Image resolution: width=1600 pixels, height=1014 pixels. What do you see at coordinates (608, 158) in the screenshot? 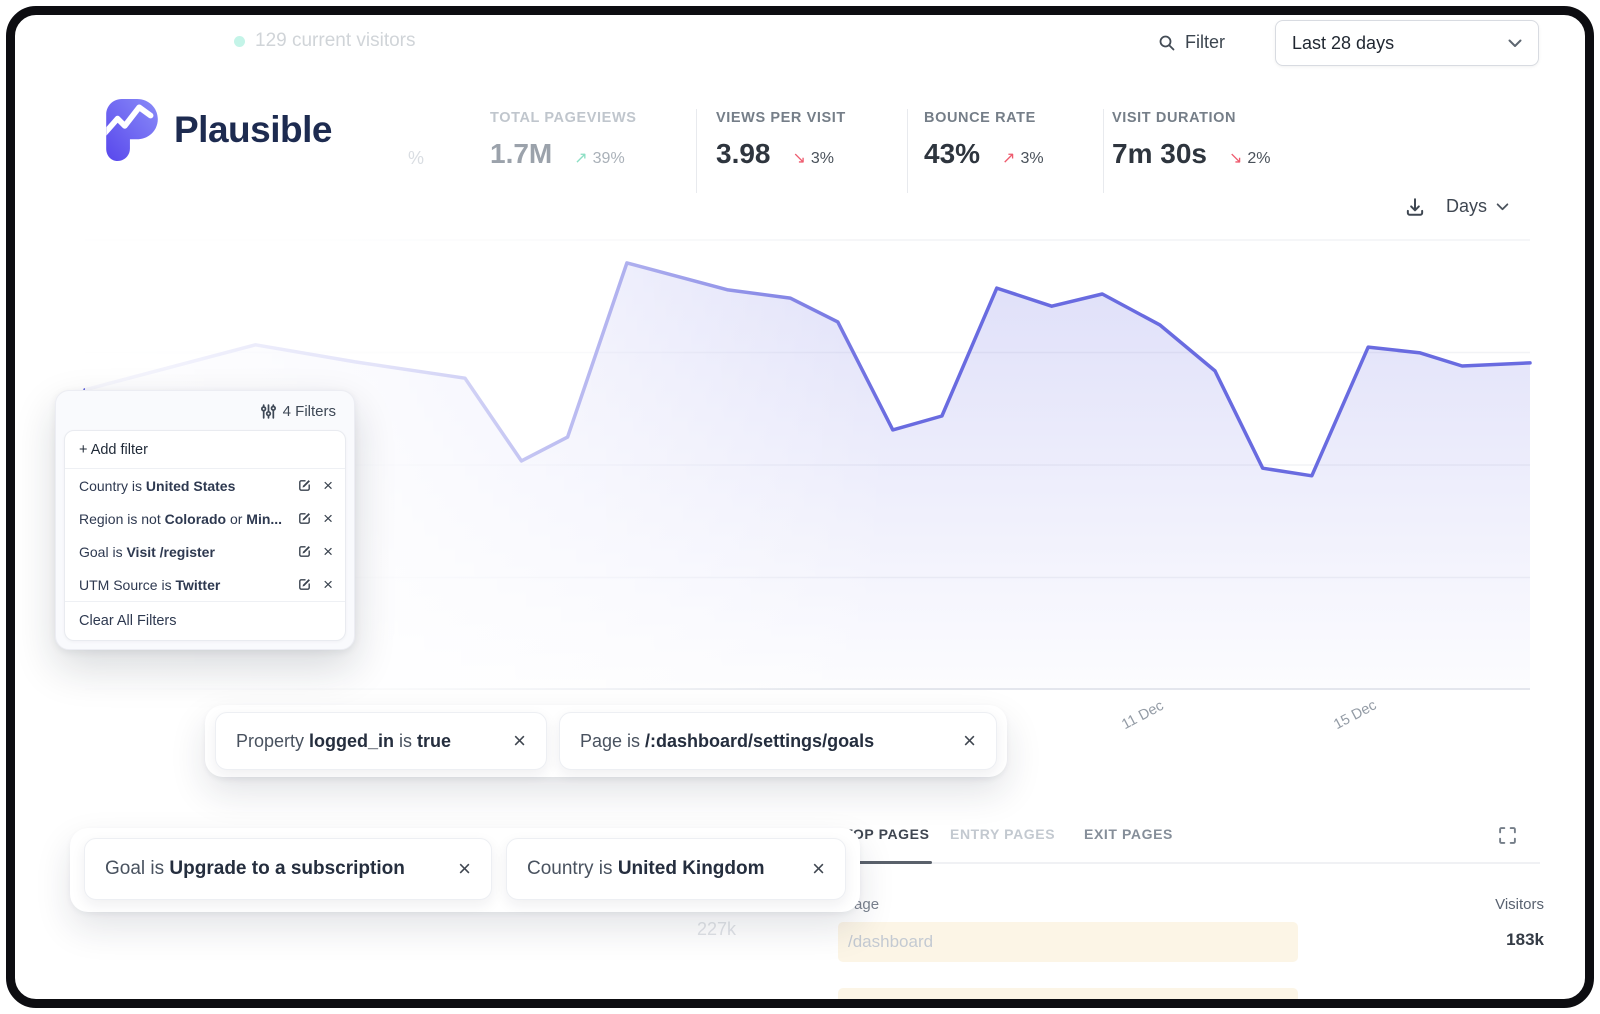
I see `stat-change-value: 39%` at bounding box center [608, 158].